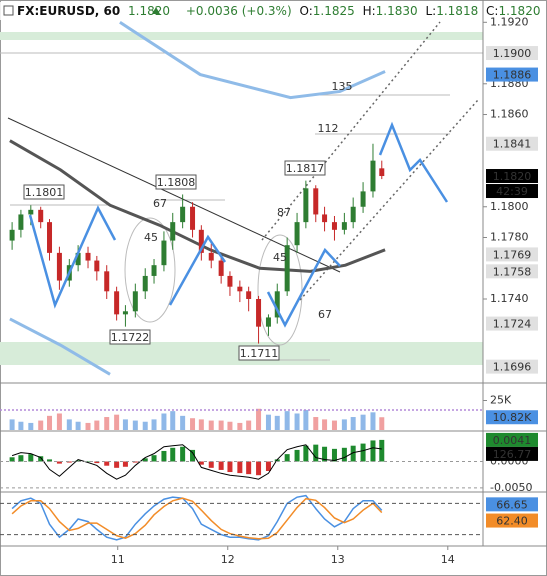 The height and width of the screenshot is (576, 547). Describe the element at coordinates (241, 36) in the screenshot. I see `zone-top` at that location.